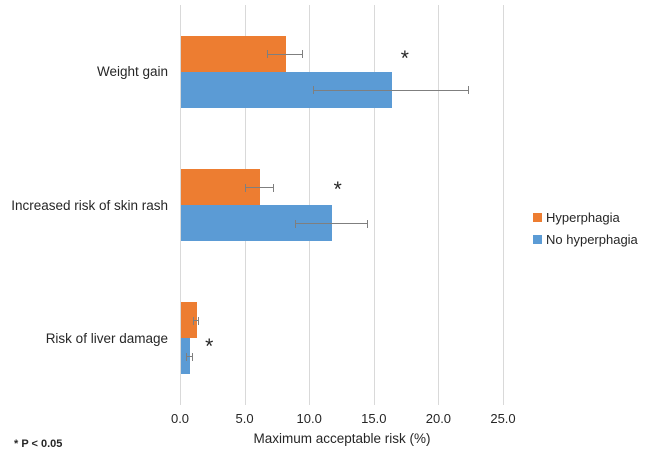 This screenshot has width=650, height=462. I want to click on x-axis-title: Maximum acceptable risk (%), so click(342, 438).